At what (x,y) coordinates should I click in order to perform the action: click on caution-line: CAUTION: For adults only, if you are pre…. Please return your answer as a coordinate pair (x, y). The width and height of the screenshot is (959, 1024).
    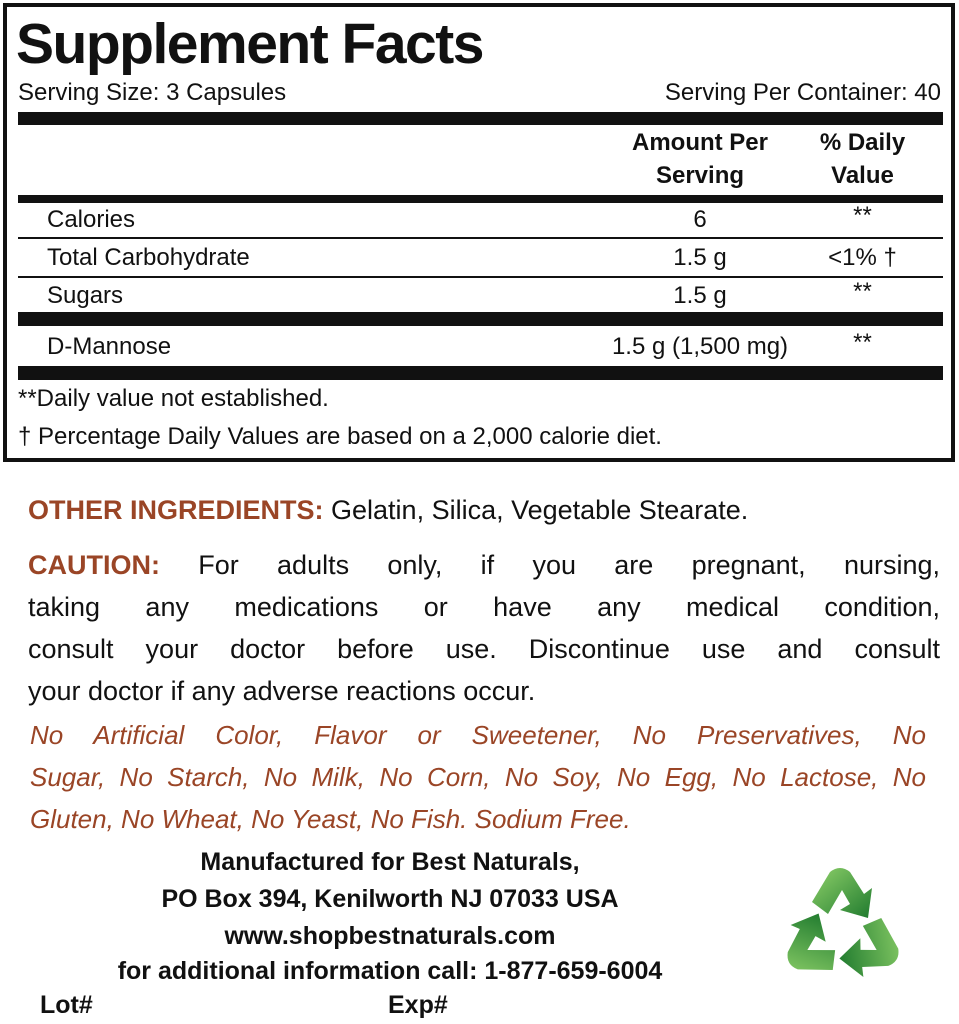
    Looking at the image, I should click on (484, 565).